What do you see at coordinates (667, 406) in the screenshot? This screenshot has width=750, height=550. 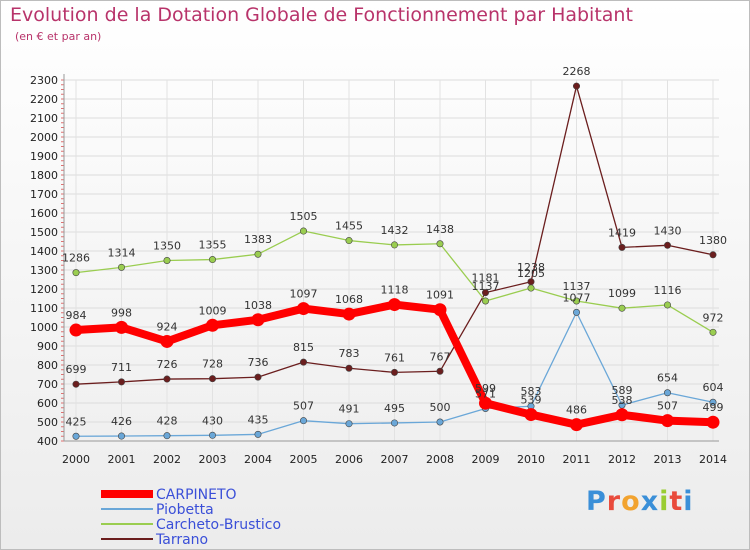 I see `data-label: 507` at bounding box center [667, 406].